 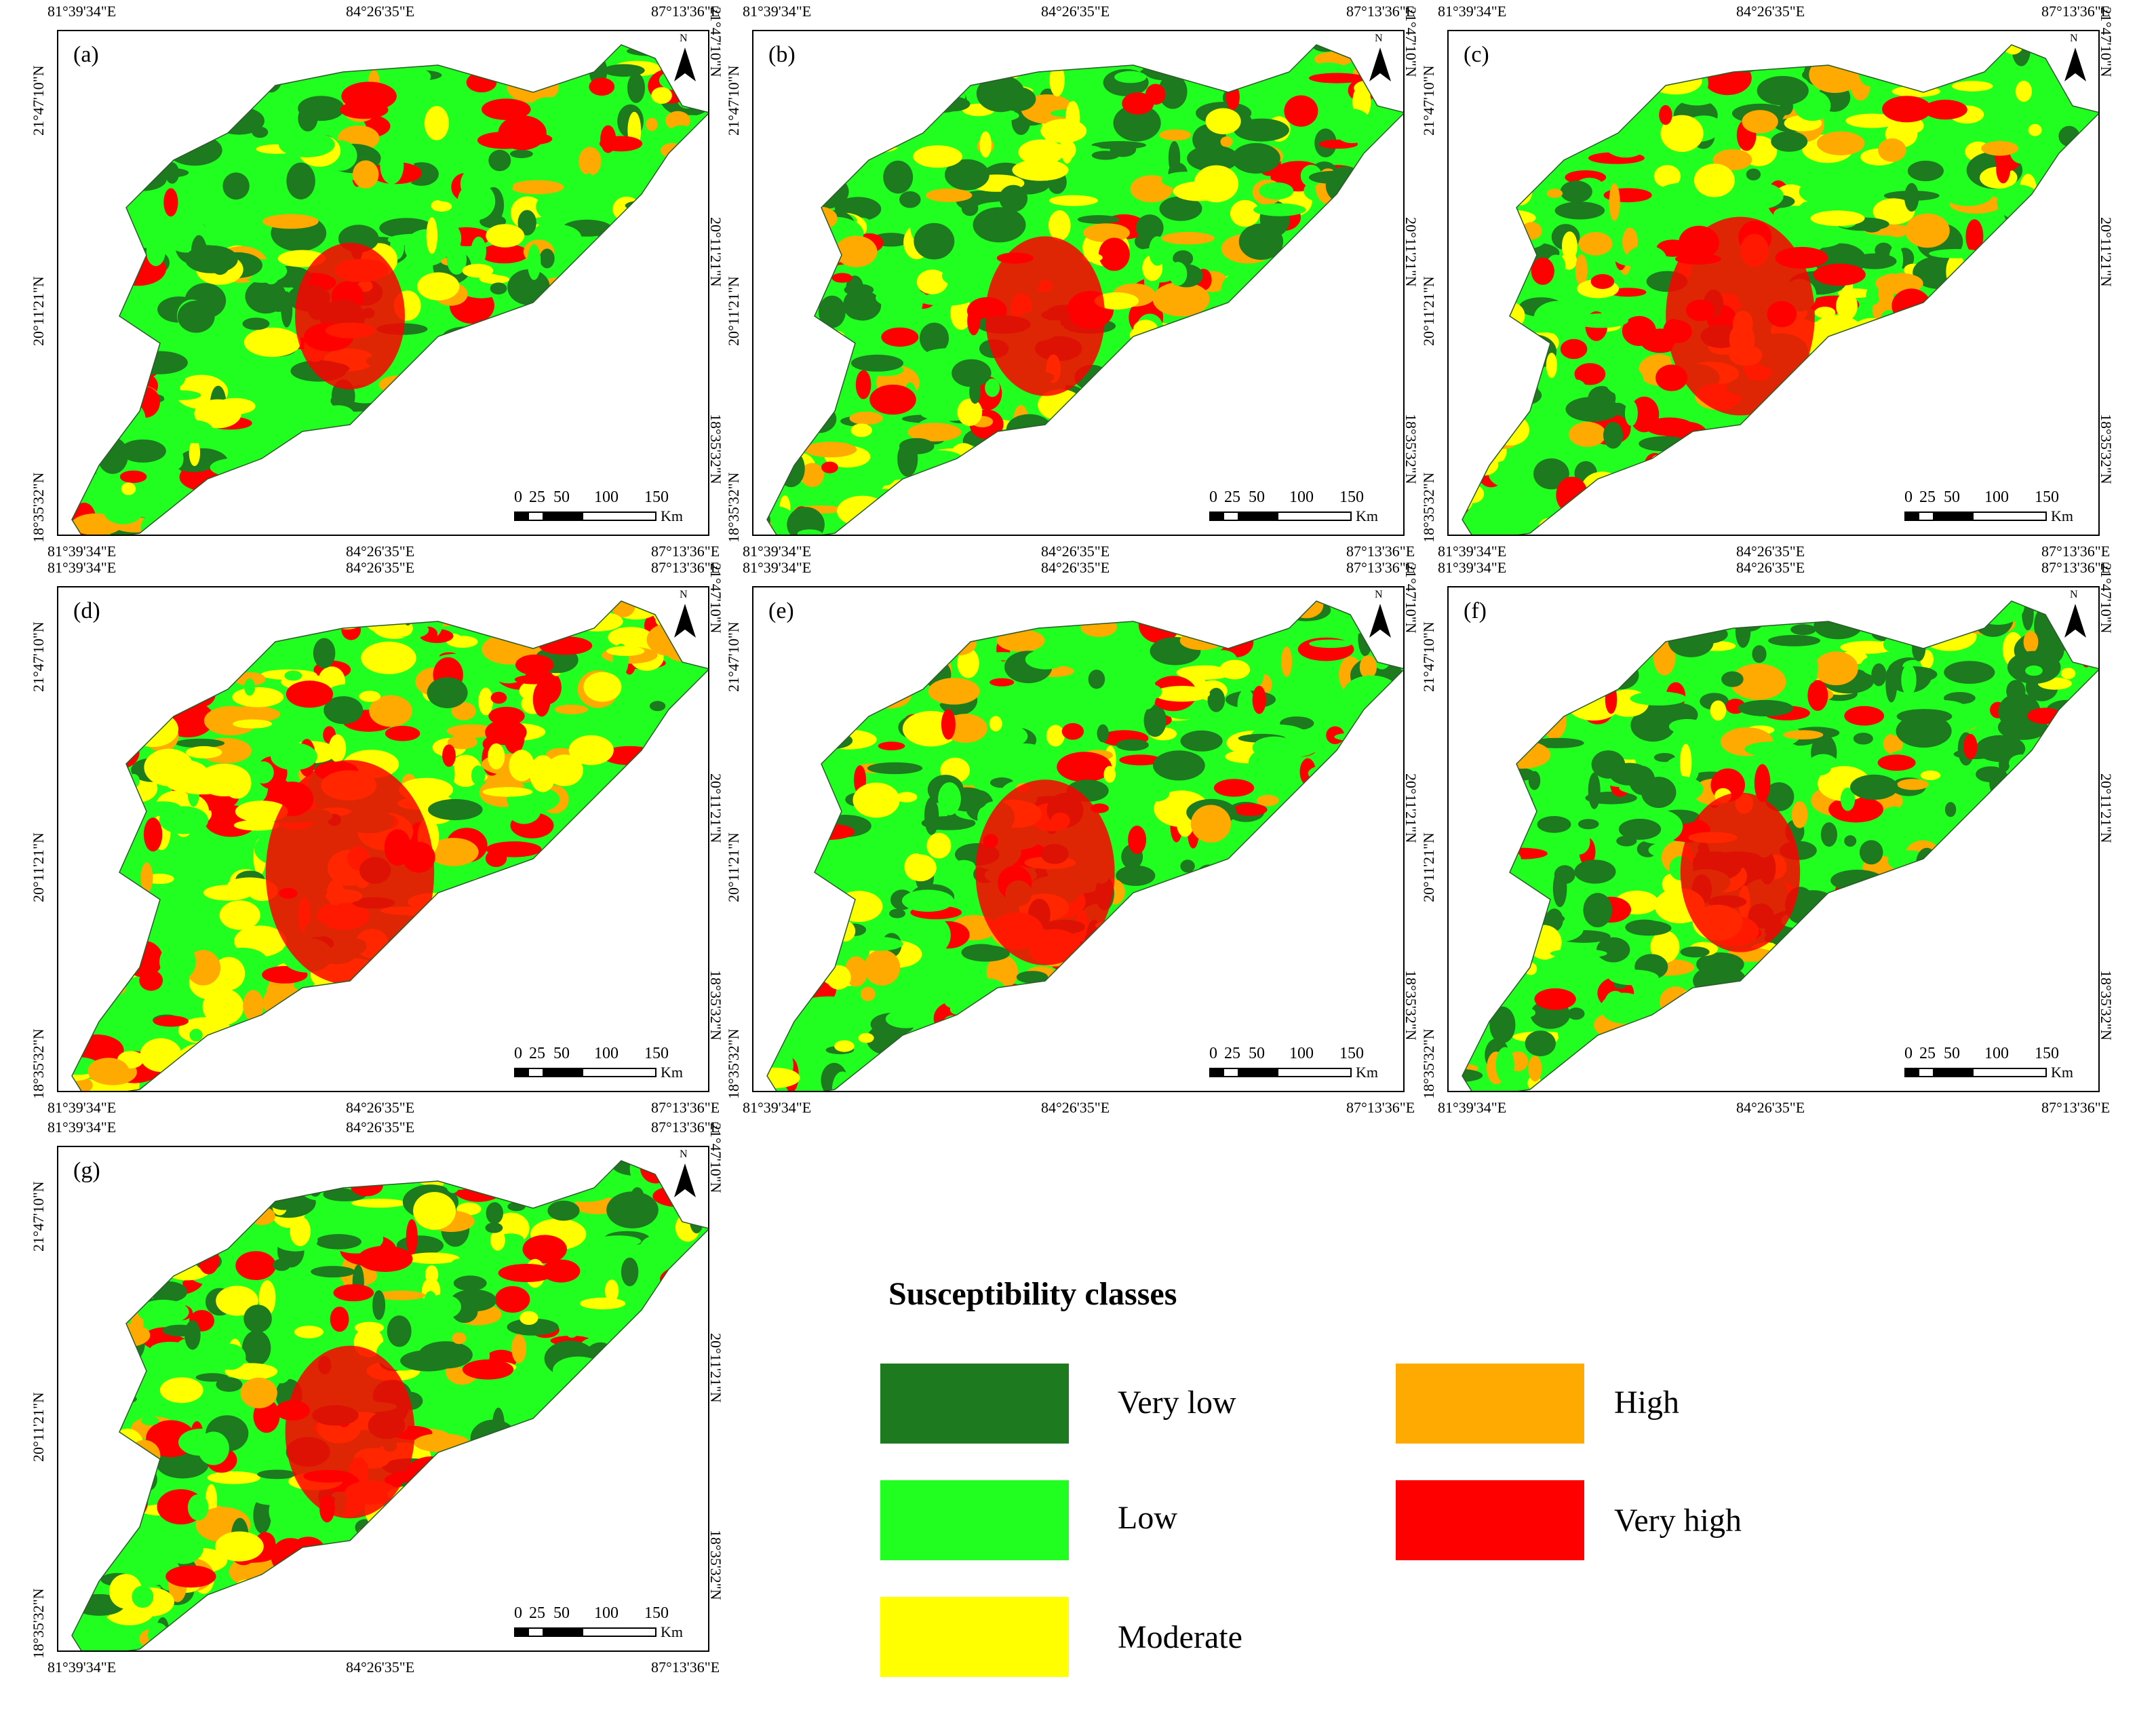 I want to click on legend-swatch-very-high, so click(x=1490, y=1520).